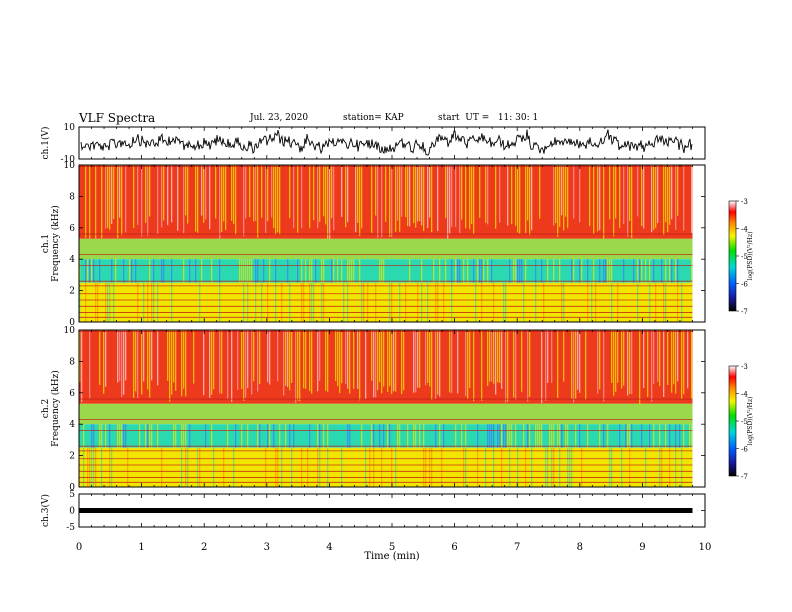 This screenshot has width=792, height=612. I want to click on ch2-spectrogram-ytick-0: 0, so click(72, 488).